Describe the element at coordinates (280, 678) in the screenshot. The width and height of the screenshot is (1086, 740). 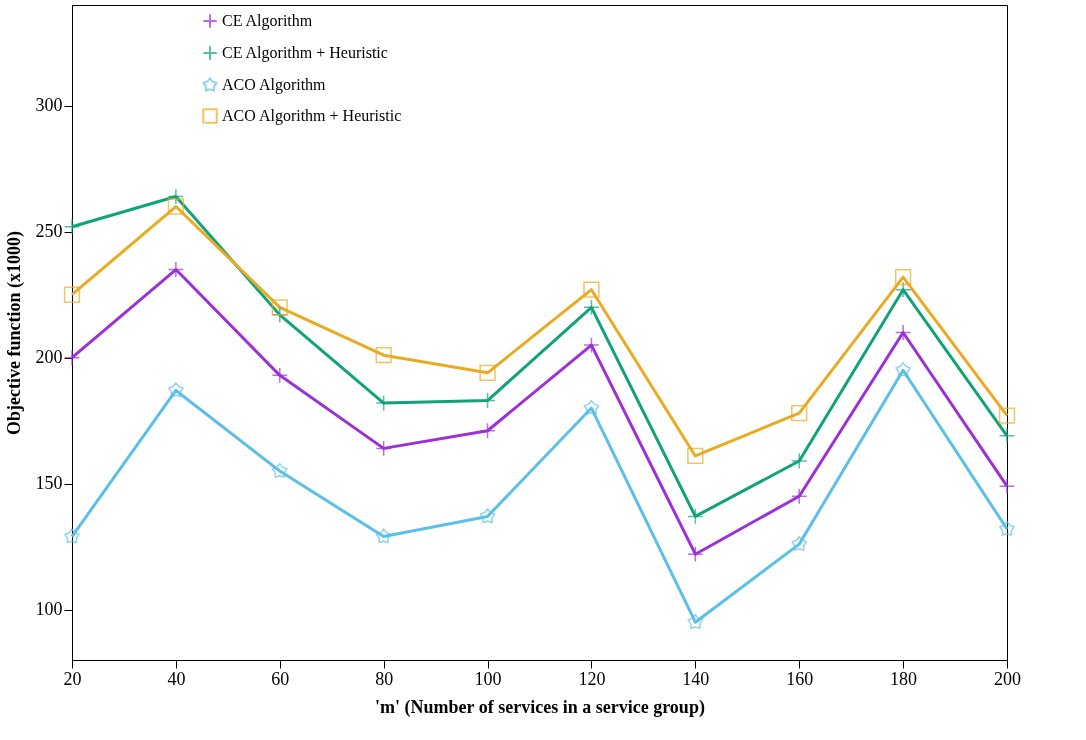
I see `x-tick-label: 60` at that location.